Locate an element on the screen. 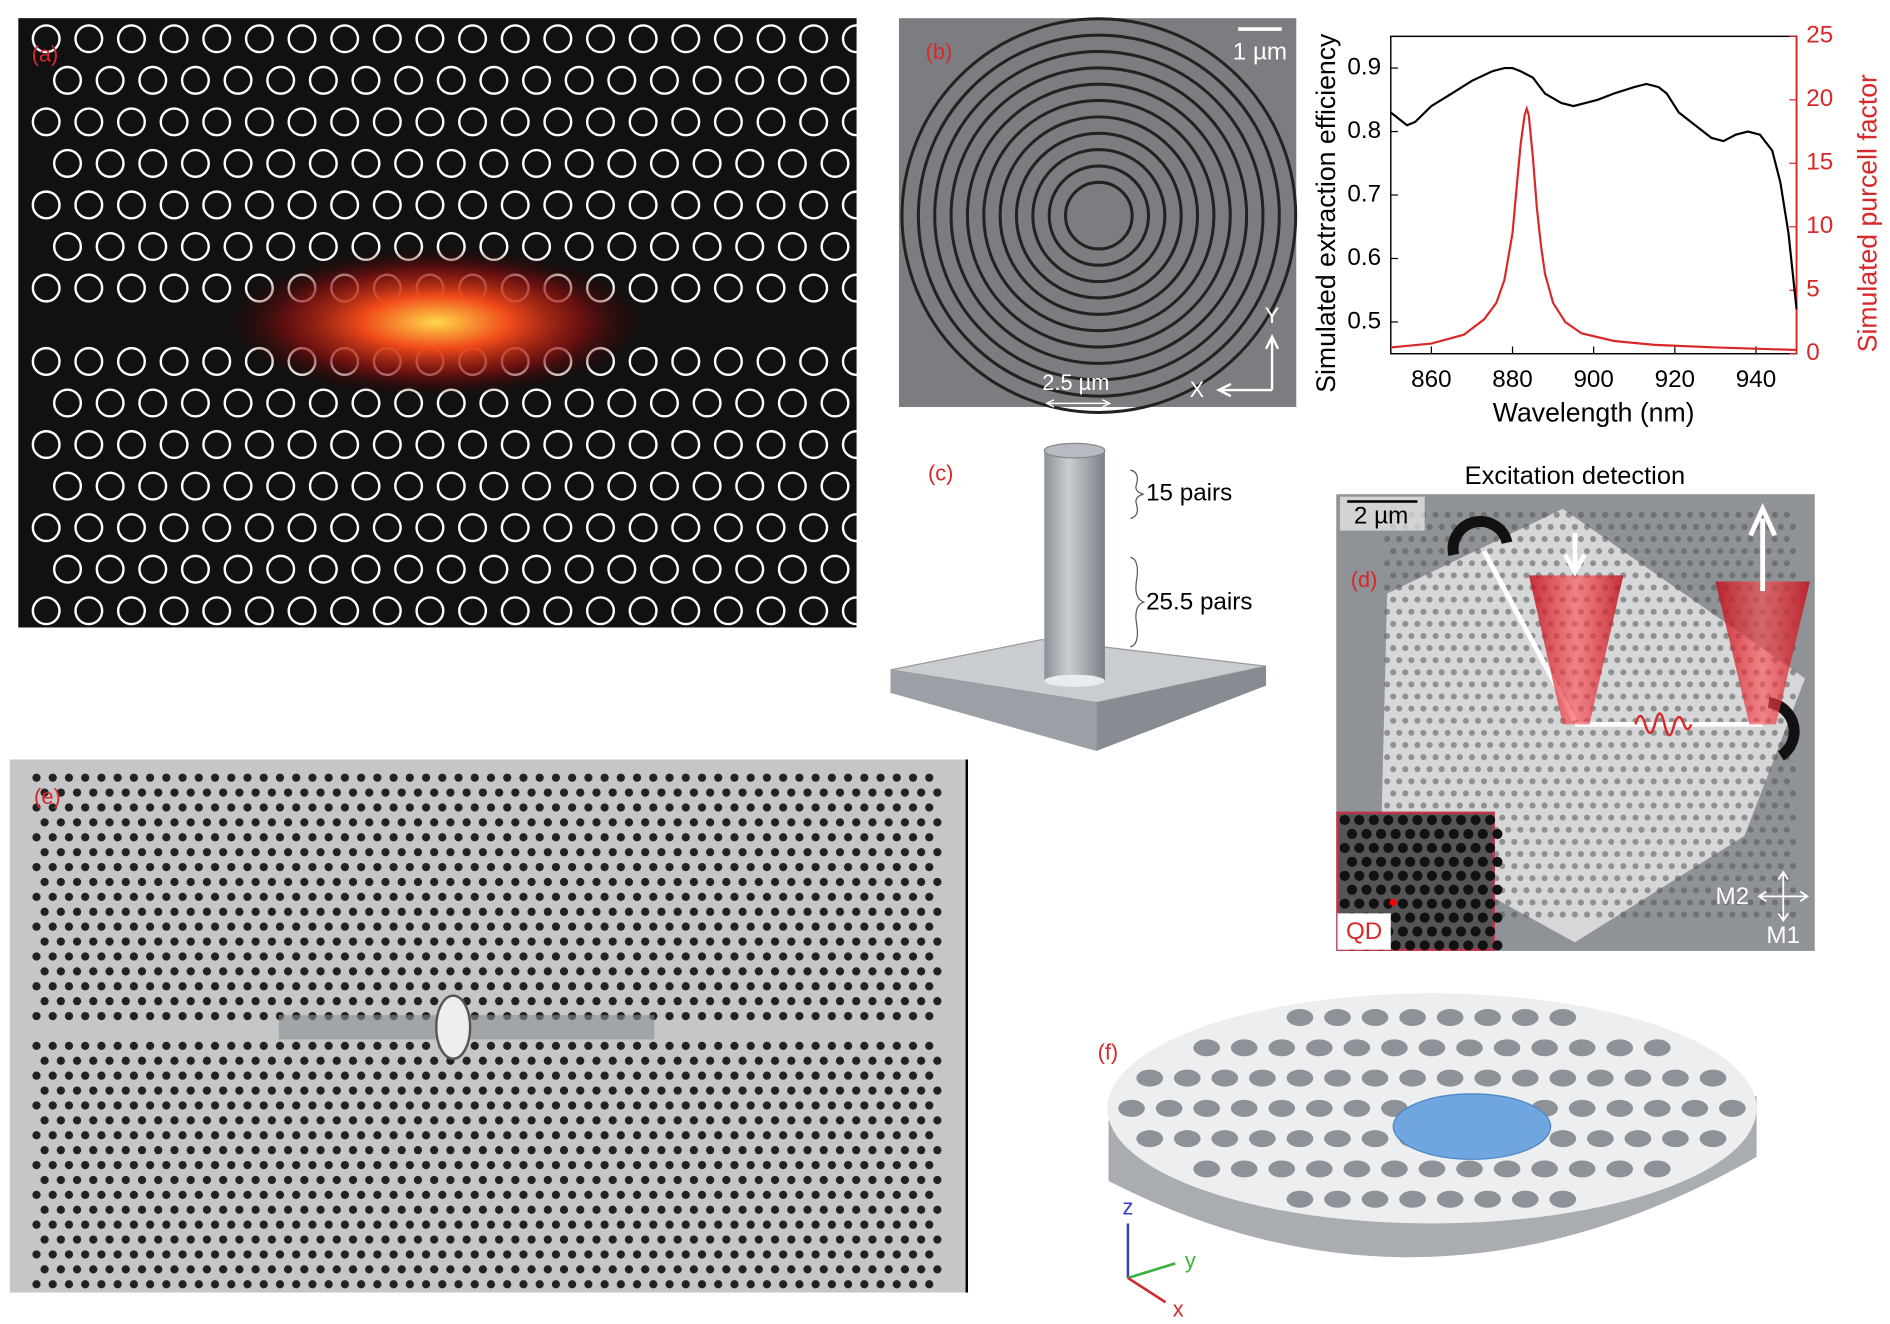 This screenshot has height=1324, width=1890. y2-tick-label: 25 is located at coordinates (1819, 35).